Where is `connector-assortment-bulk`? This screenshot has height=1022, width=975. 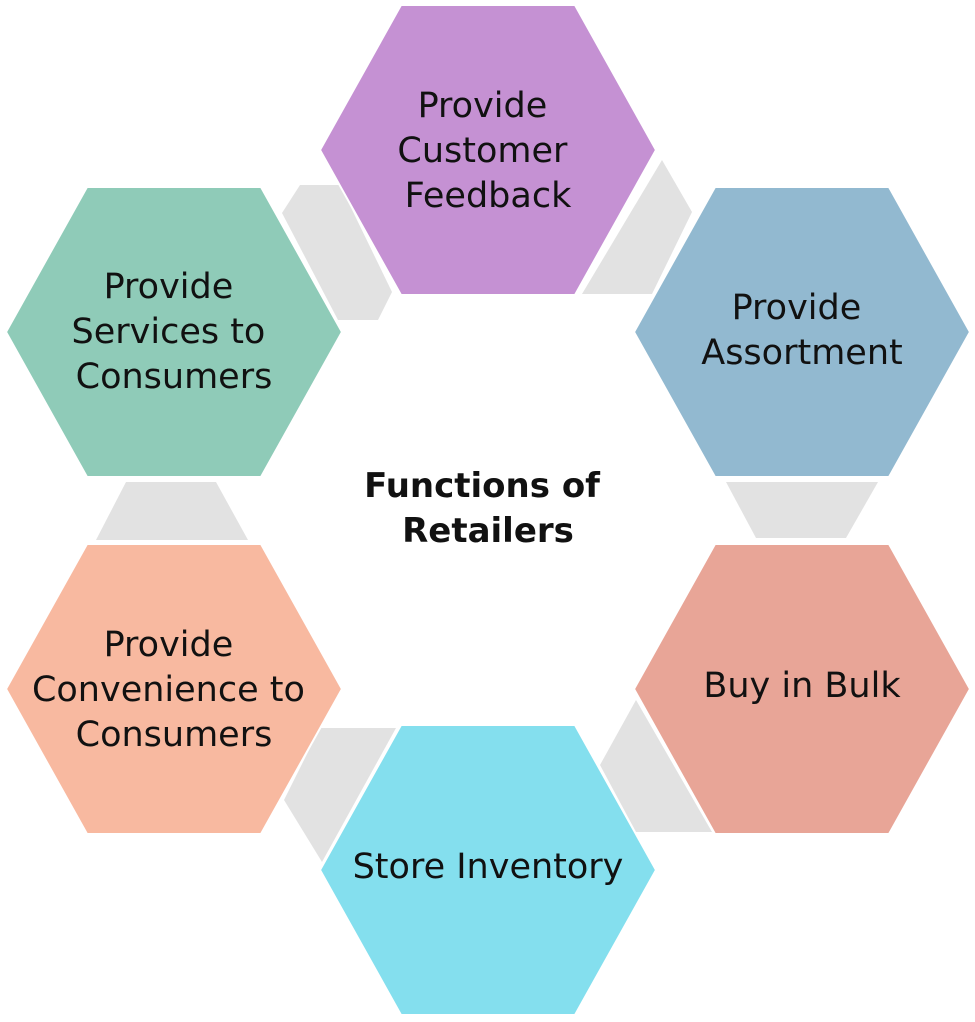 connector-assortment-bulk is located at coordinates (802, 510).